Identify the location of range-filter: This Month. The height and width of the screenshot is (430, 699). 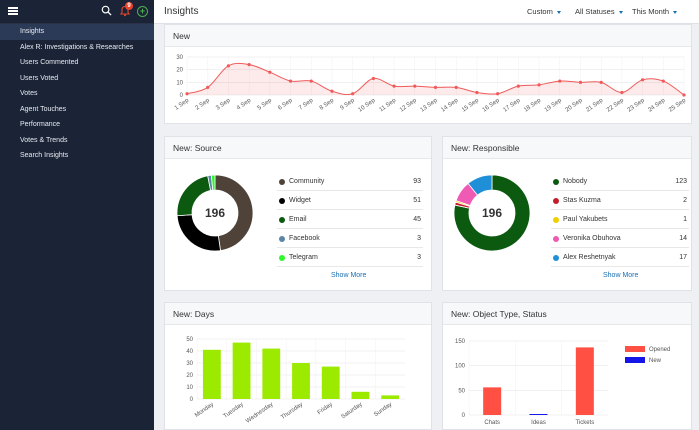
(655, 11).